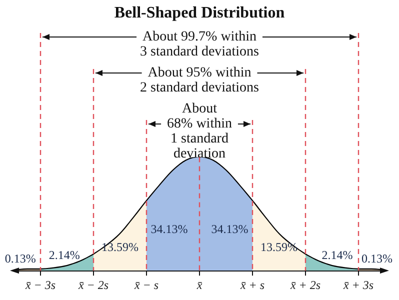 The width and height of the screenshot is (399, 300). I want to click on text: About 99.7% within 3 standard deviations, so click(199, 45).